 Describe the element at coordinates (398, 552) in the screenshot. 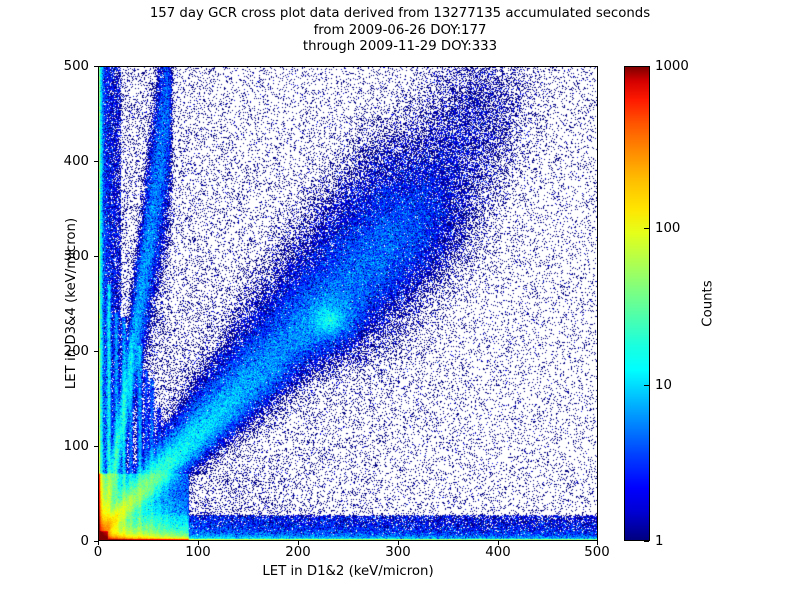

I see `xtick-label-300: 300` at that location.